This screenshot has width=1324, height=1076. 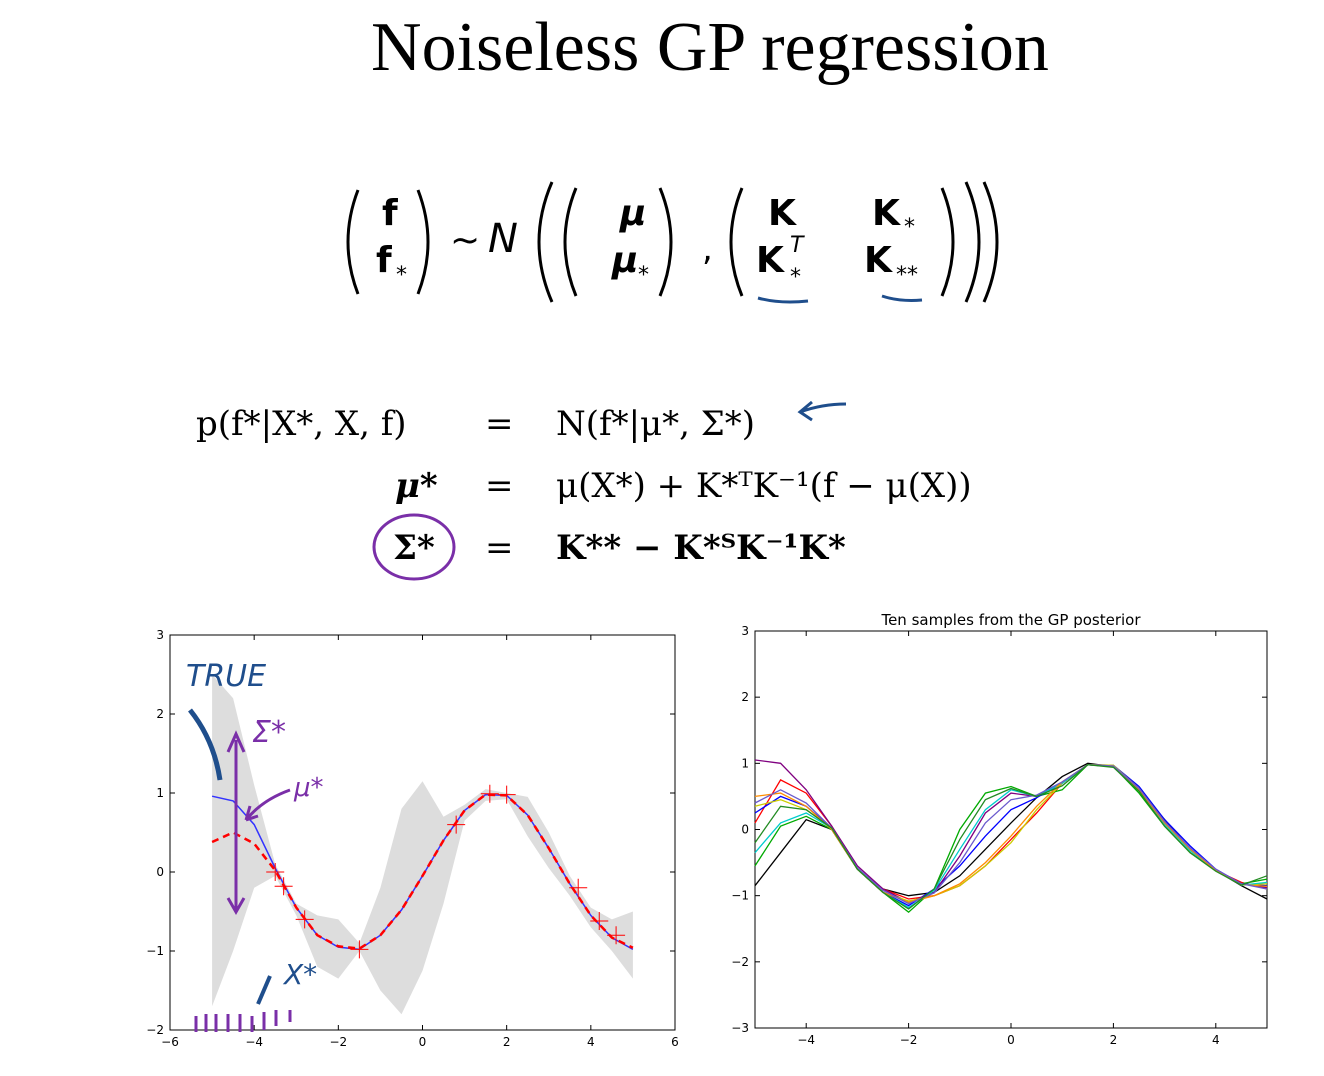 I want to click on left-xtick-label: 6, so click(x=675, y=1042).